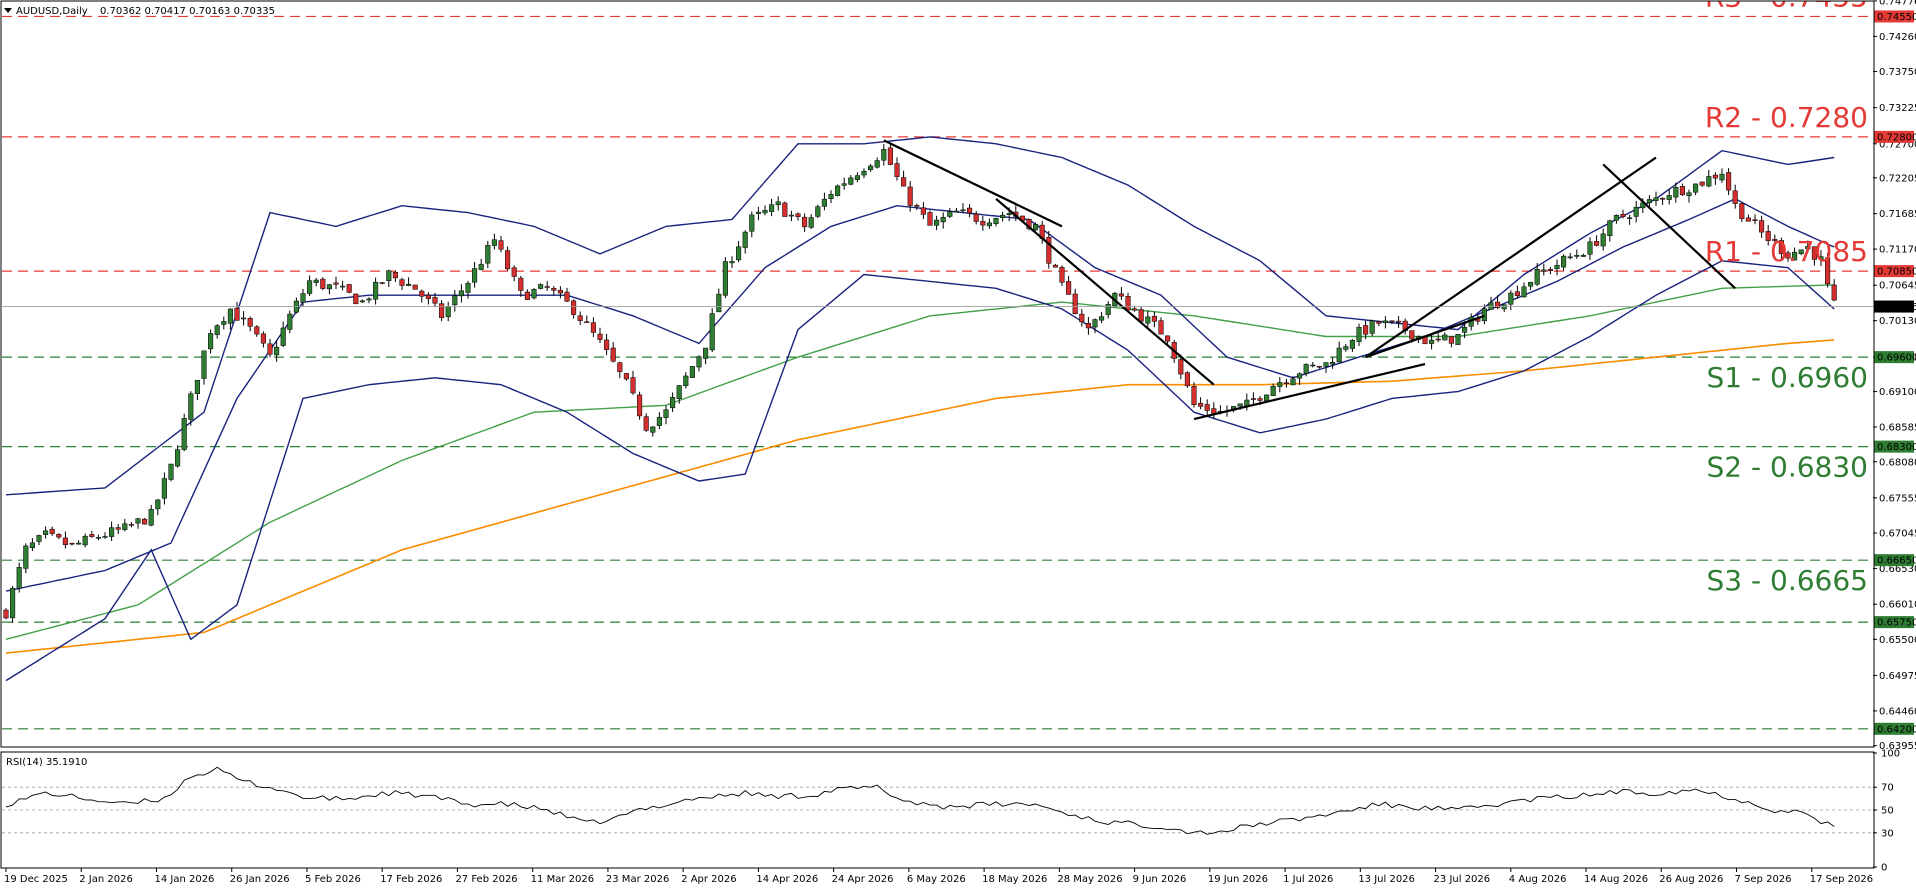 Image resolution: width=1916 pixels, height=892 pixels. Describe the element at coordinates (333, 879) in the screenshot. I see `date-tick-label: 5 Feb 2026` at that location.